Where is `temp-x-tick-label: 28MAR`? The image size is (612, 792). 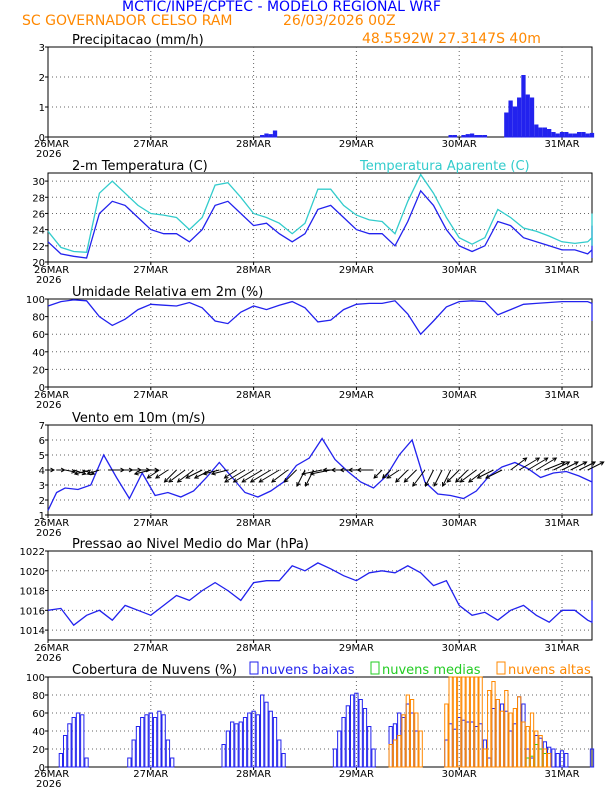 temp-x-tick-label: 28MAR is located at coordinates (253, 270).